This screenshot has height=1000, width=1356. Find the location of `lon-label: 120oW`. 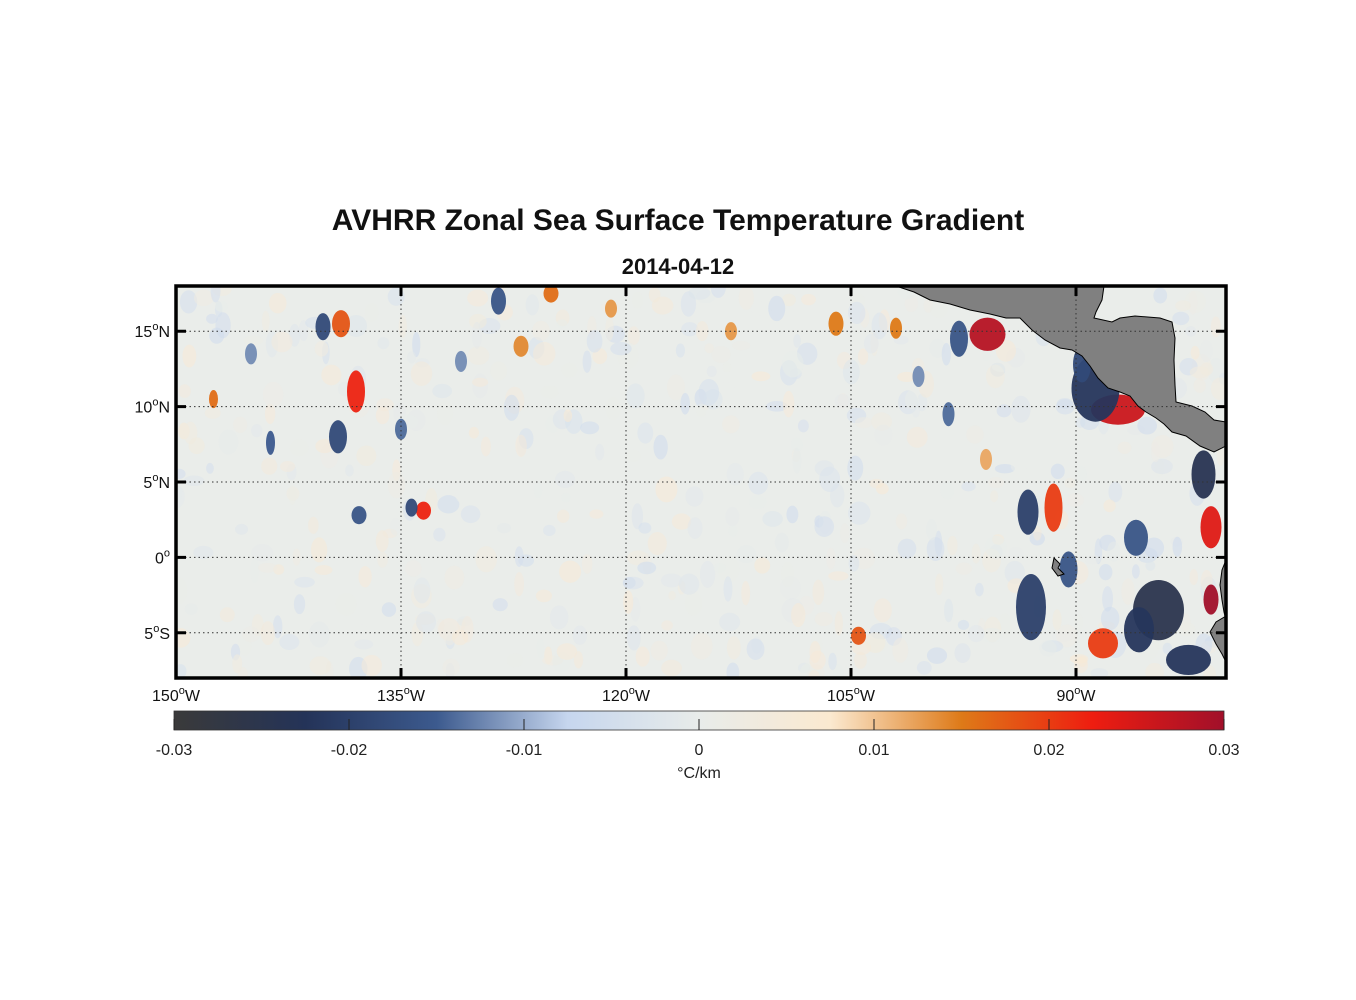

lon-label: 120oW is located at coordinates (626, 695).